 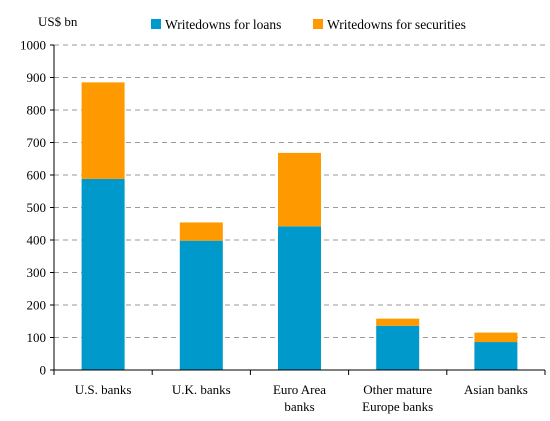 I want to click on legend-label-securities: Writedowns for securities, so click(x=396, y=24).